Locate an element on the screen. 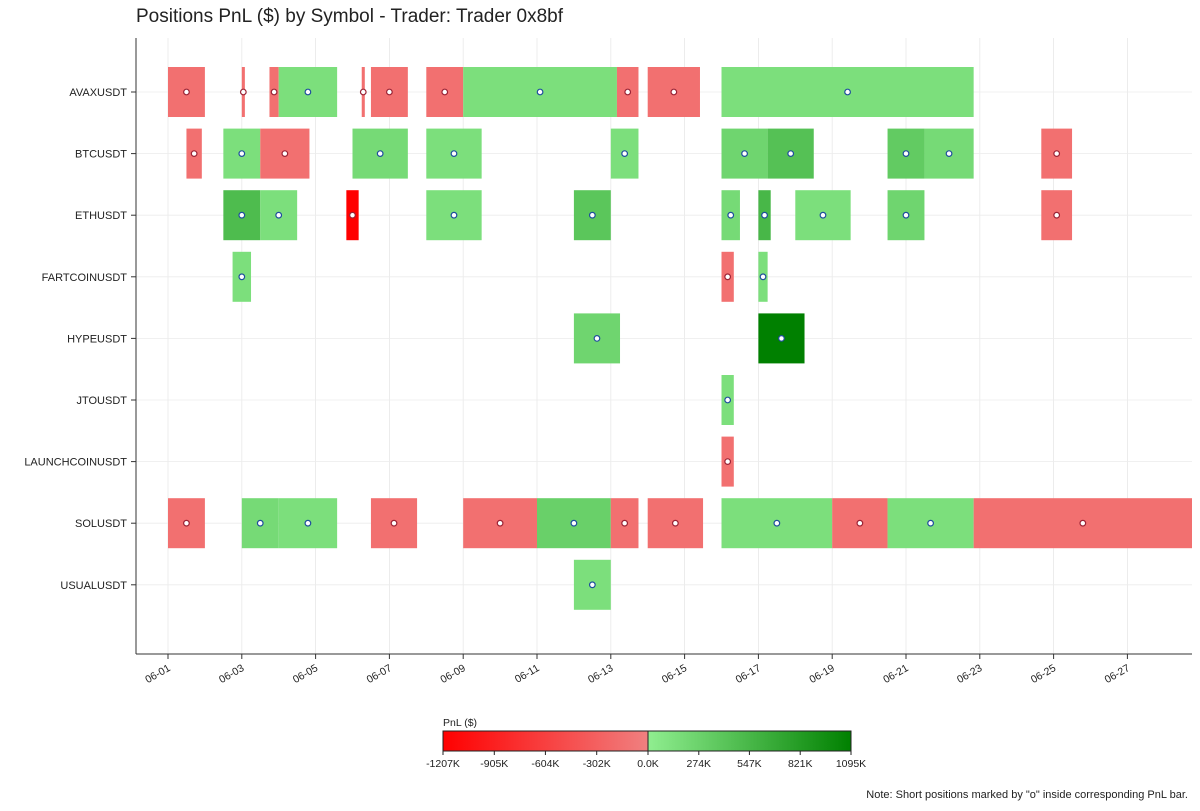 The height and width of the screenshot is (811, 1200). x-tick-label: 06-01 is located at coordinates (157, 674).